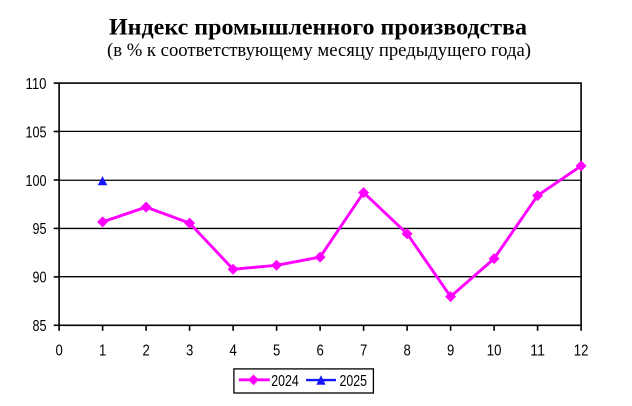  Describe the element at coordinates (354, 381) in the screenshot. I see `svg-text: 2025` at that location.